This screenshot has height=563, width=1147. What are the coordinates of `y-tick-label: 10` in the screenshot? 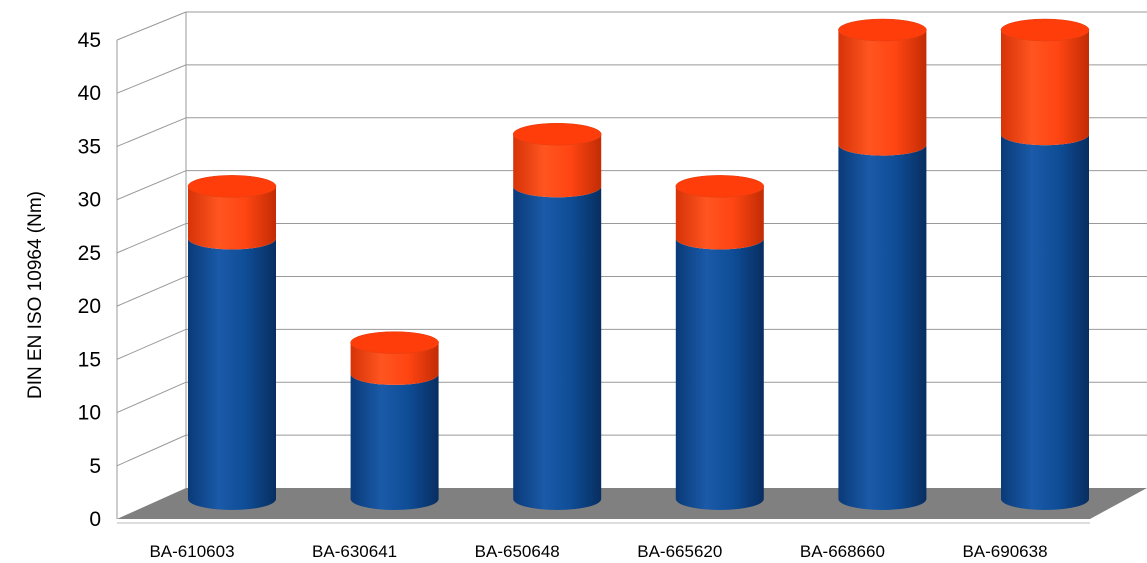 It's located at (89, 413).